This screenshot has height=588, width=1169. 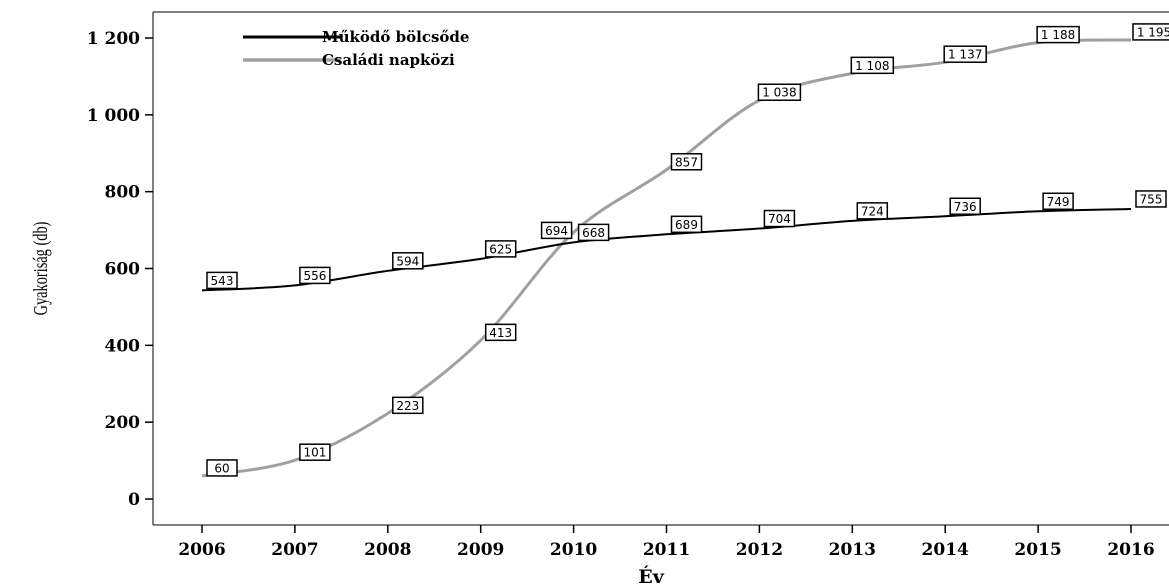 I want to click on data-label-napkozi: 413, so click(x=500, y=332).